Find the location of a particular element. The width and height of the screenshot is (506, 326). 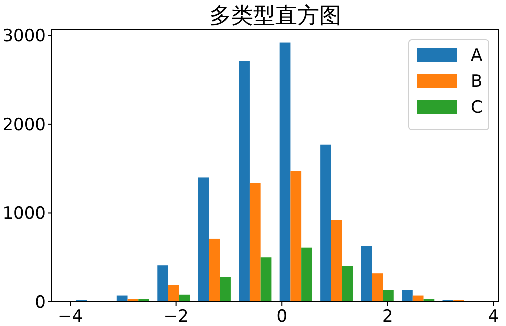

y-tick-label: 2000 is located at coordinates (24, 125).